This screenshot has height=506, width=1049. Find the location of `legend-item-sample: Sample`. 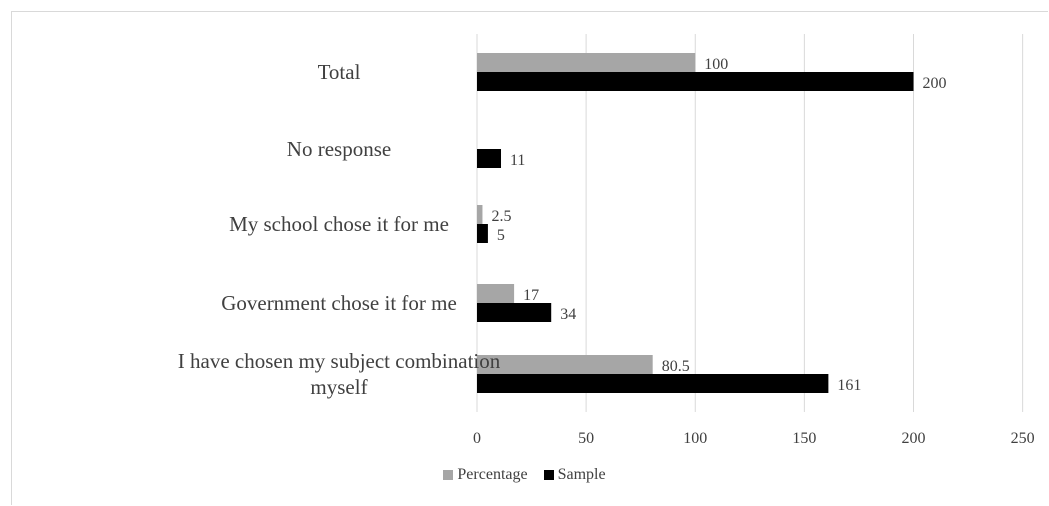

legend-item-sample: Sample is located at coordinates (574, 475).